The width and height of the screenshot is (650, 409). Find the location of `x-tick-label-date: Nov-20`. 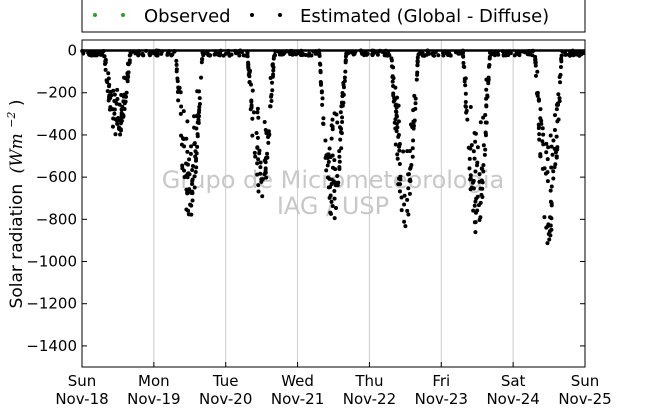

x-tick-label-date: Nov-20 is located at coordinates (225, 399).